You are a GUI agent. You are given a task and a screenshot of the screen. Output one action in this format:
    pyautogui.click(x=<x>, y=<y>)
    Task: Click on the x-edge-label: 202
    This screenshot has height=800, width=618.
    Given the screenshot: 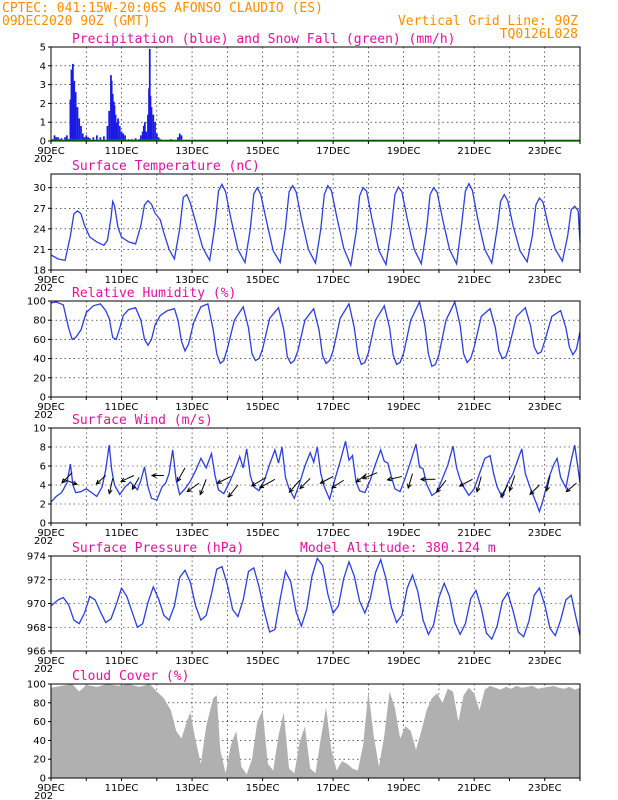 What is the action you would take?
    pyautogui.click(x=43, y=669)
    